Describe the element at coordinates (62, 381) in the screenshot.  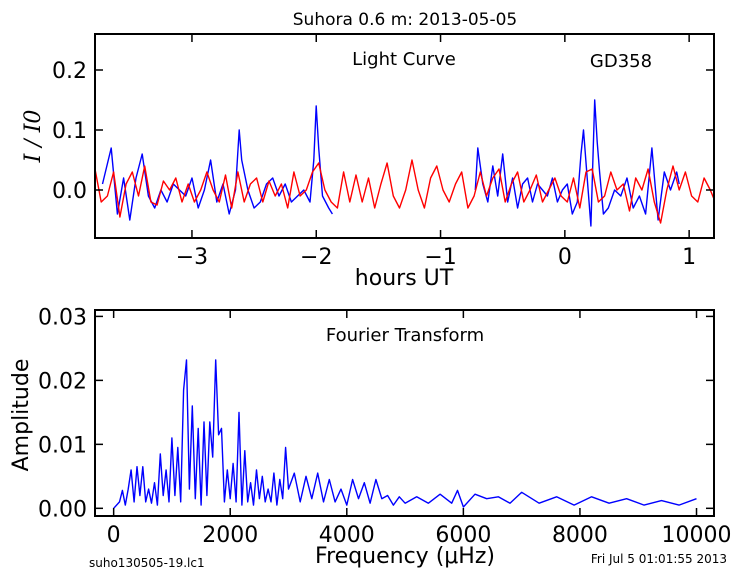
I see `fourier-ytick-label: 0.02` at that location.